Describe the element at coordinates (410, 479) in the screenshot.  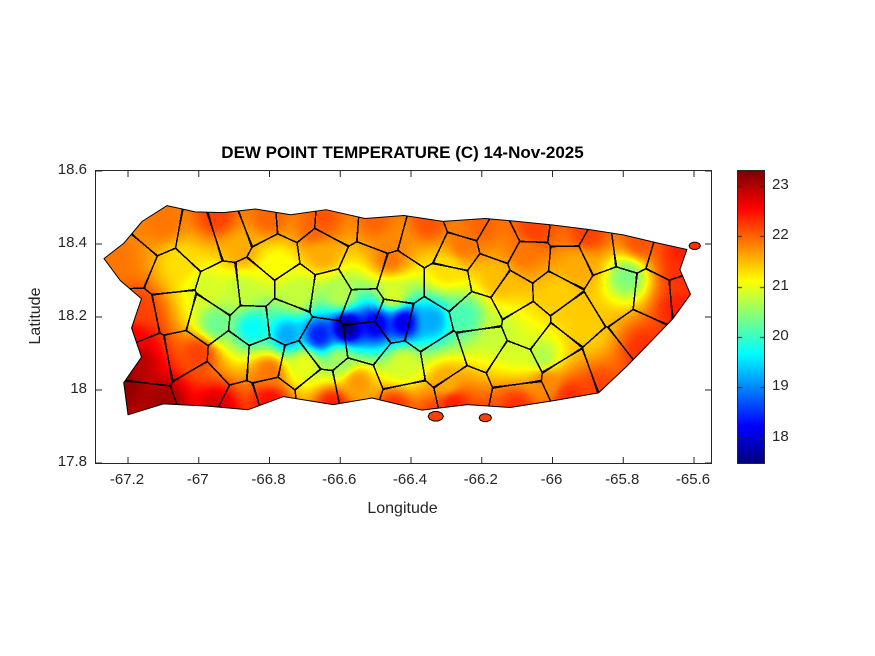
I see `x-tick-label: -66.4` at that location.